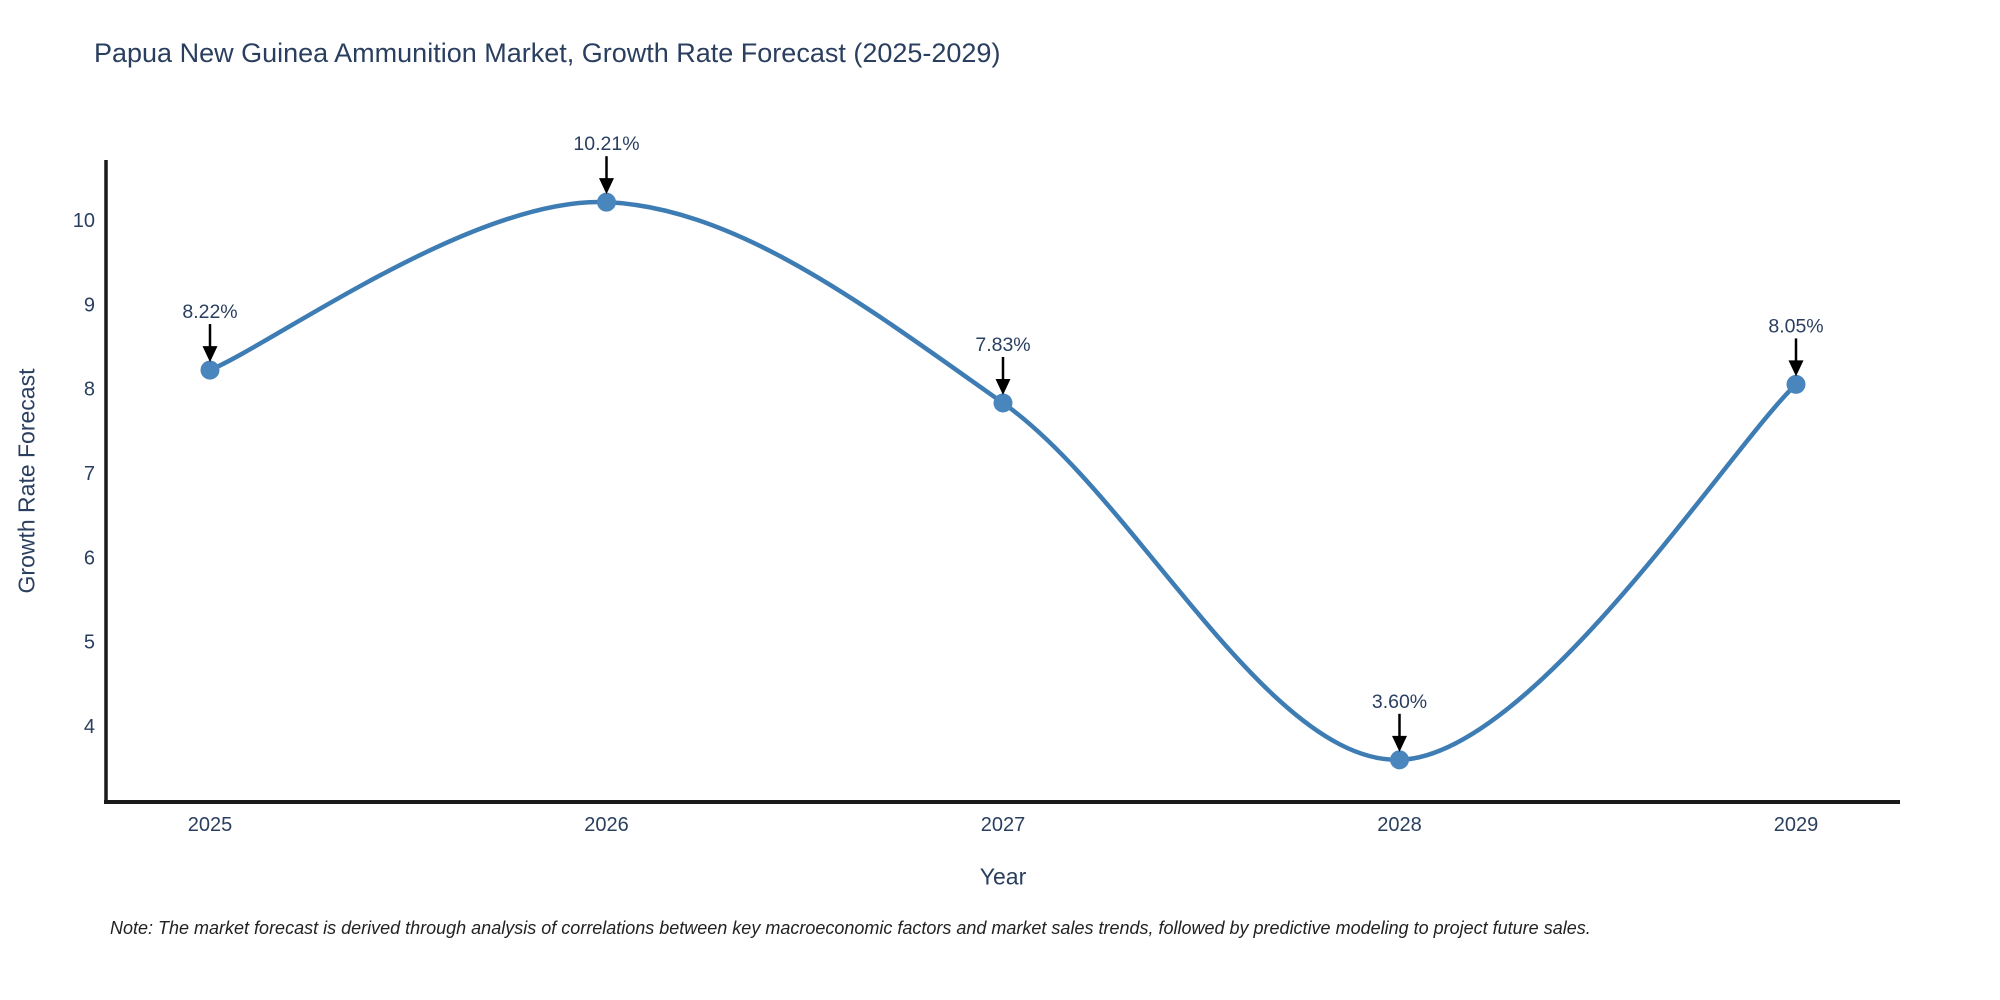 Image resolution: width=2000 pixels, height=1000 pixels. What do you see at coordinates (89, 727) in the screenshot?
I see `y-tick-label: 4` at bounding box center [89, 727].